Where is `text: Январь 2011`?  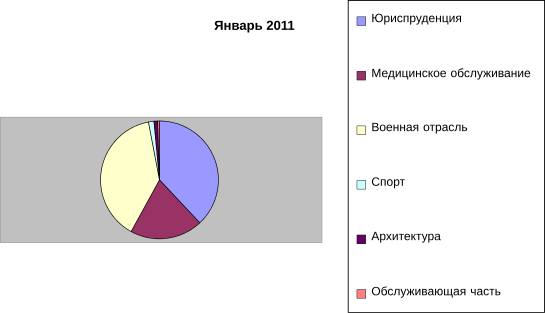
text: Январь 2011 is located at coordinates (254, 26).